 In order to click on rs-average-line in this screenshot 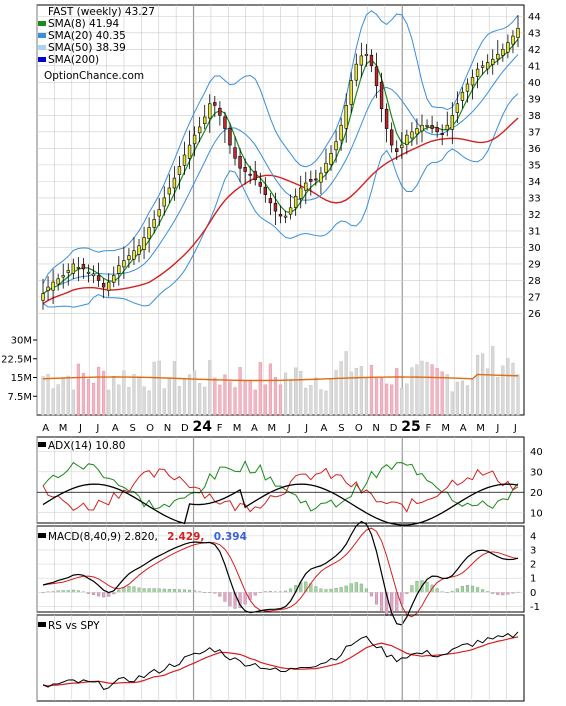, I will do `click(280, 661)`.